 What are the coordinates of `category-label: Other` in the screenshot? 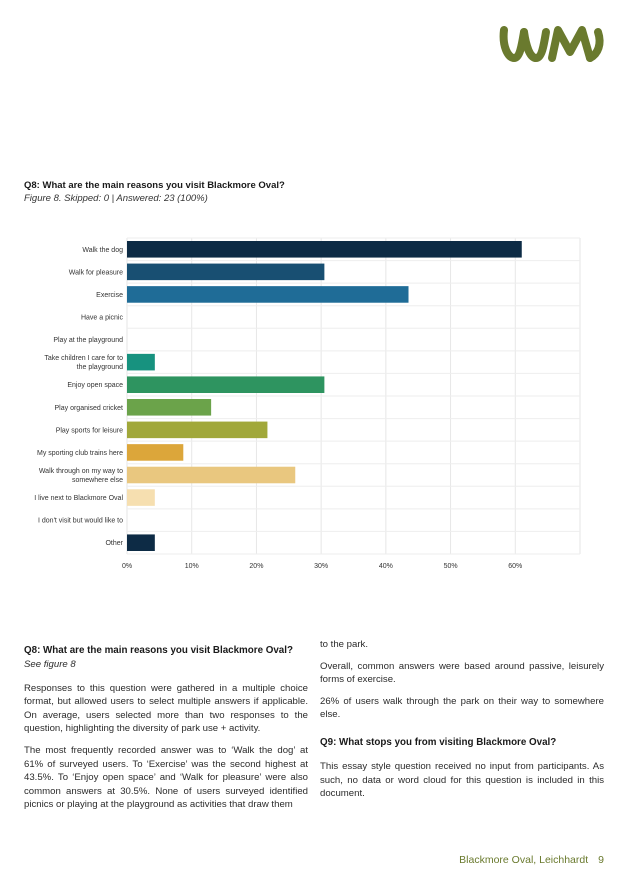 It's located at (114, 543).